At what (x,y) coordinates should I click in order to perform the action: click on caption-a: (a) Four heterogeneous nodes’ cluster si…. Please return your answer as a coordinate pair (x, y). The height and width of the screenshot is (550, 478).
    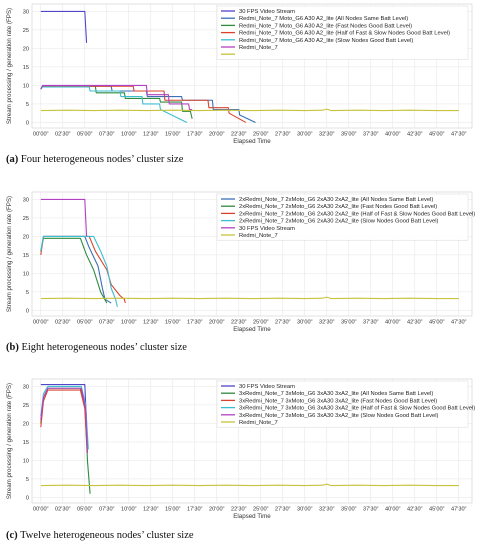
    Looking at the image, I should click on (94, 159).